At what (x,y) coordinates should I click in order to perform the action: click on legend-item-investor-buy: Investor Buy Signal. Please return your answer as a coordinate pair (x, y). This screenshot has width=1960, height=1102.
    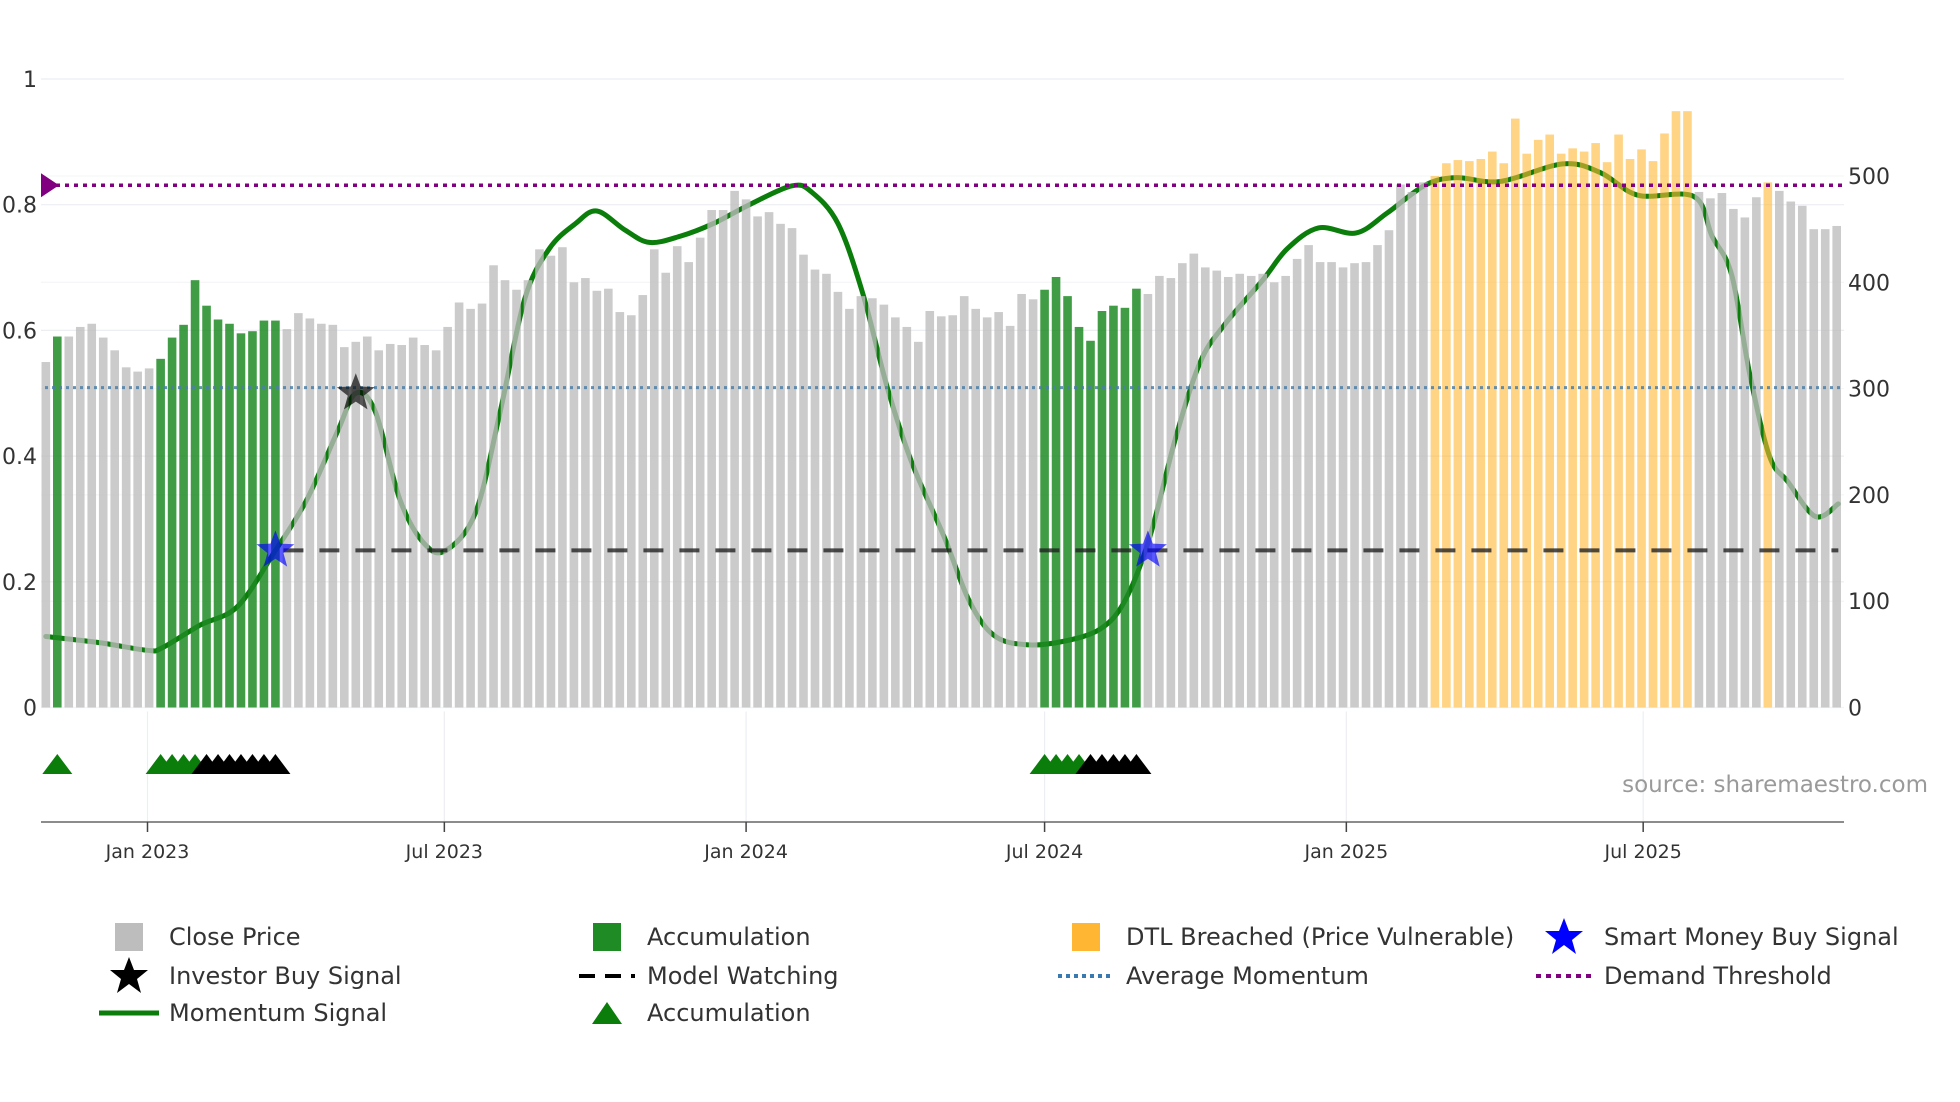
    Looking at the image, I should click on (250, 975).